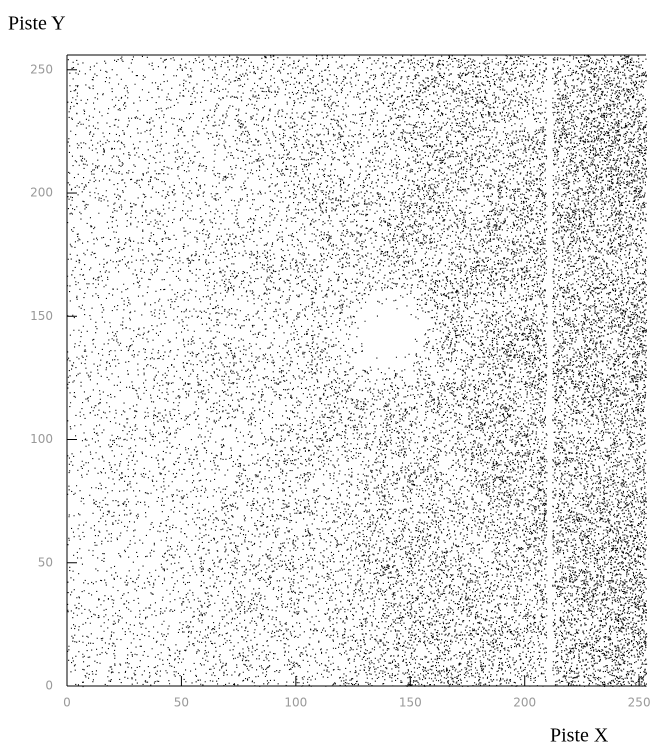 The image size is (650, 749). What do you see at coordinates (639, 703) in the screenshot?
I see `x-tick-label: 250` at bounding box center [639, 703].